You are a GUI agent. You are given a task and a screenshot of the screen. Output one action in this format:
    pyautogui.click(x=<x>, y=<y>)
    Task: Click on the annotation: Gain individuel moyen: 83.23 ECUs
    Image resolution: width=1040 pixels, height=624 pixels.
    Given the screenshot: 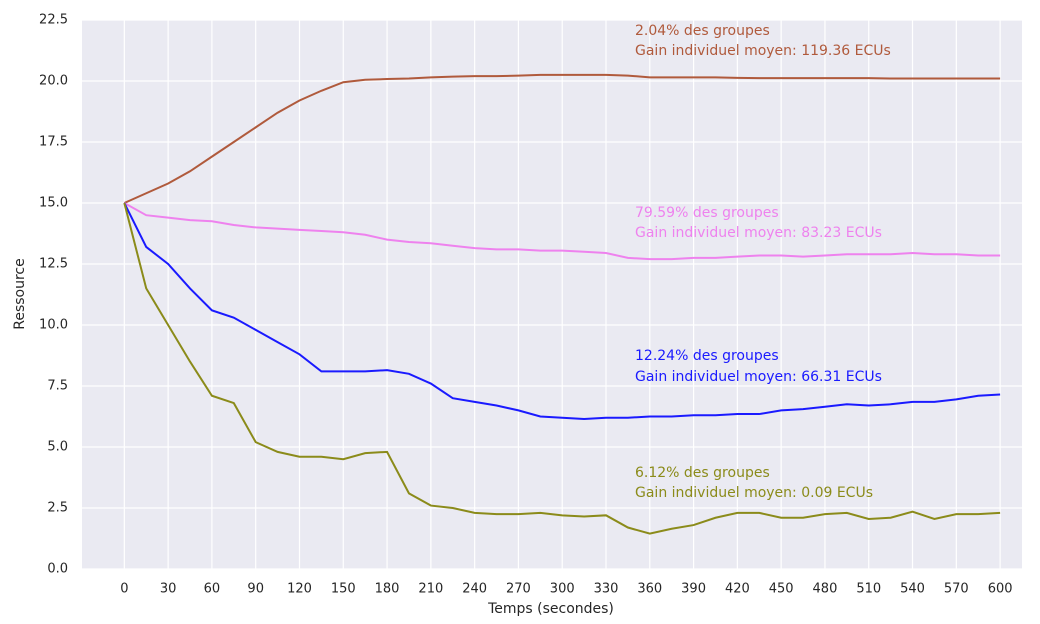 What is the action you would take?
    pyautogui.click(x=758, y=233)
    